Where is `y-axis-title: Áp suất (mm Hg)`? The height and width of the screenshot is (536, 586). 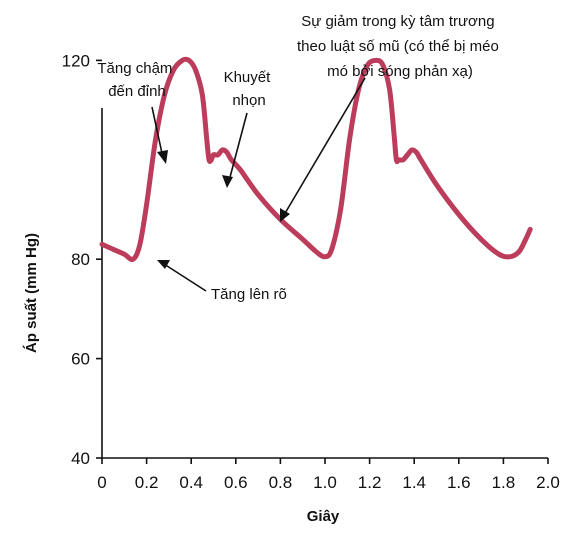 y-axis-title: Áp suất (mm Hg) is located at coordinates (31, 293).